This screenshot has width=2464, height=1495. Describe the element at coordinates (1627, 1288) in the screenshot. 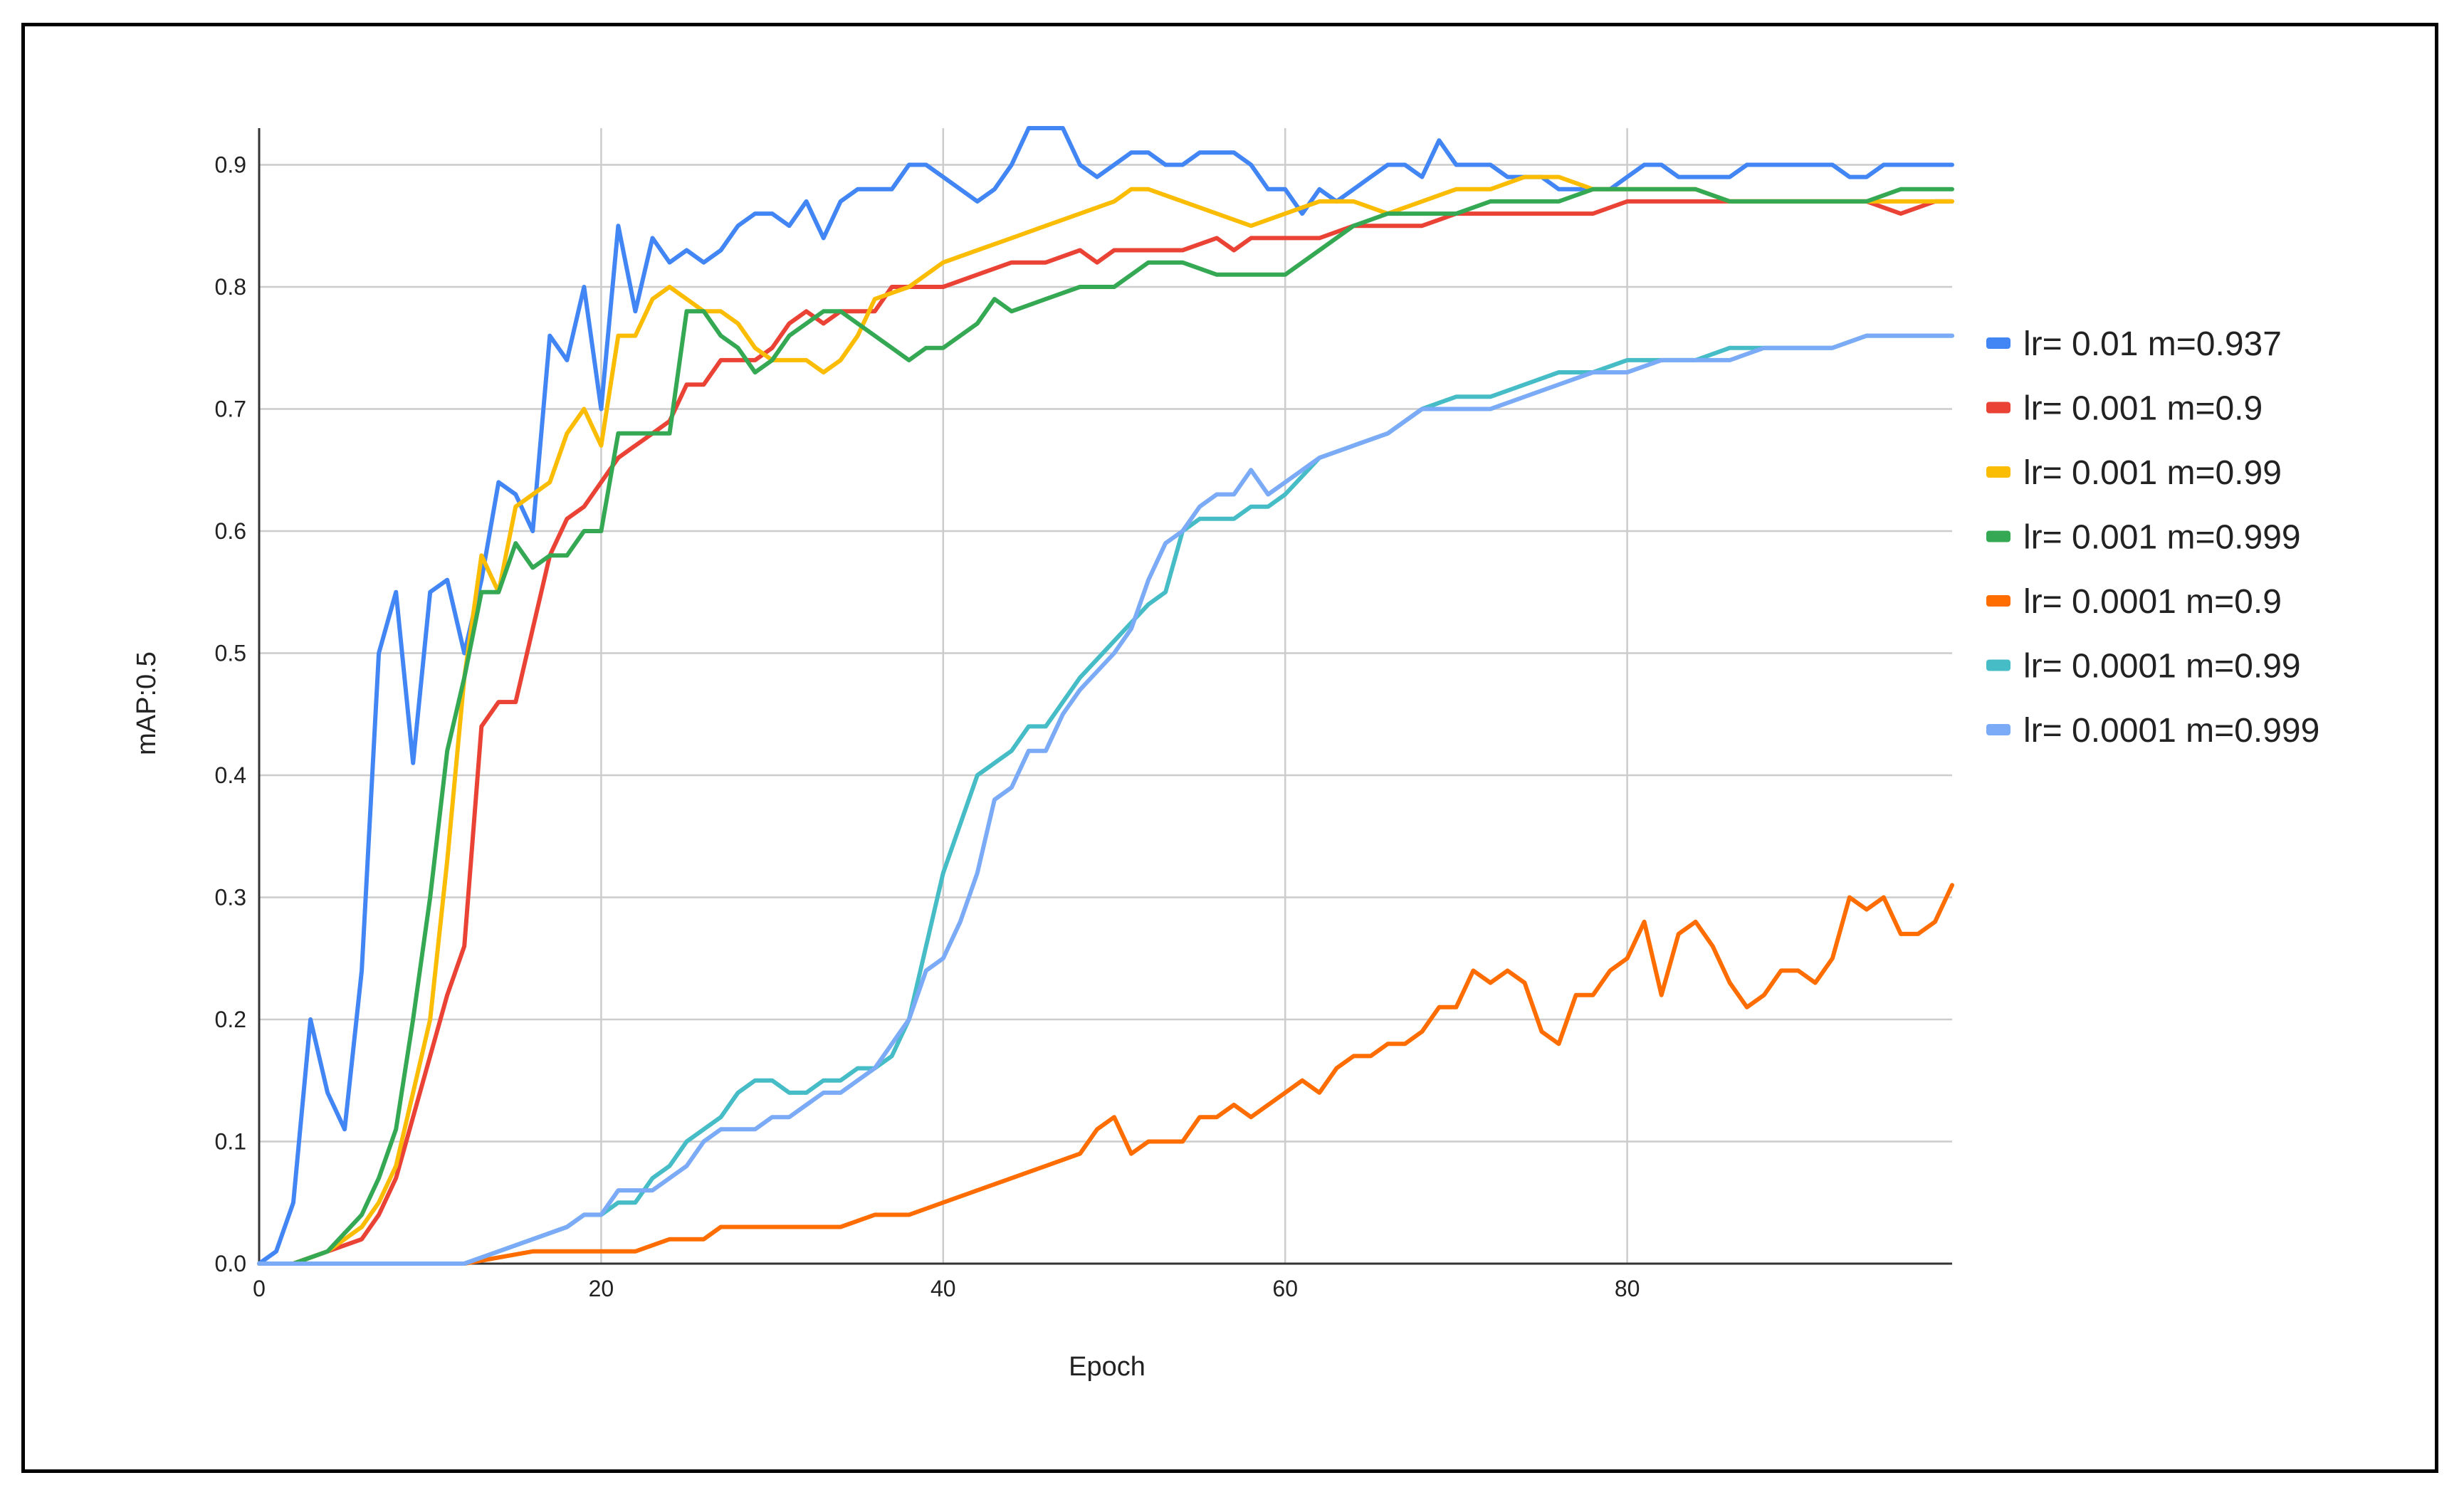

I see `x-tick-label: 80` at that location.